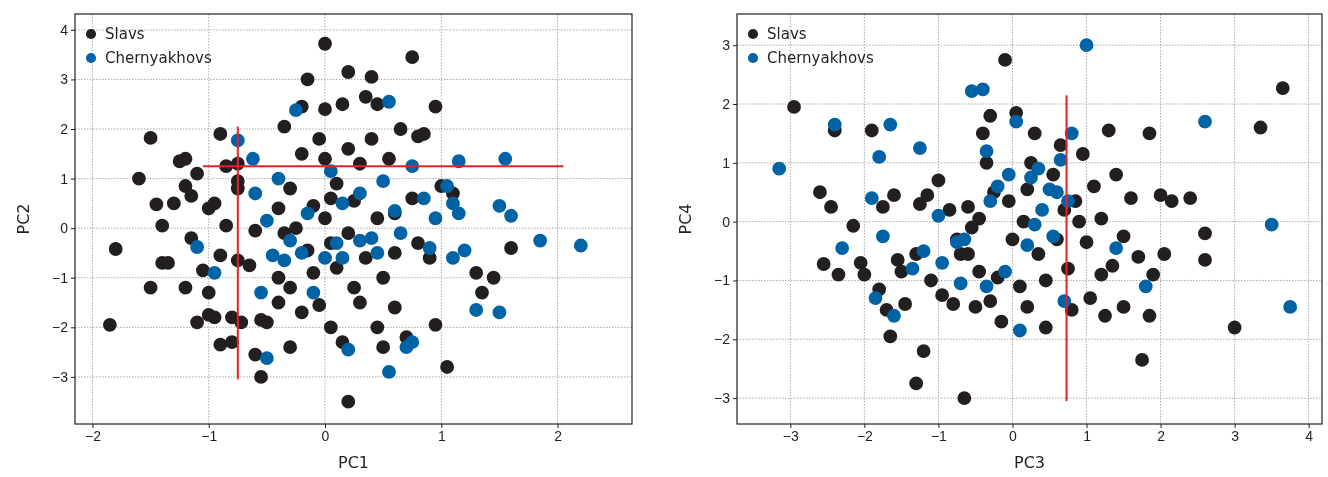  What do you see at coordinates (558, 435) in the screenshot?
I see `x-tick-label: 2` at bounding box center [558, 435].